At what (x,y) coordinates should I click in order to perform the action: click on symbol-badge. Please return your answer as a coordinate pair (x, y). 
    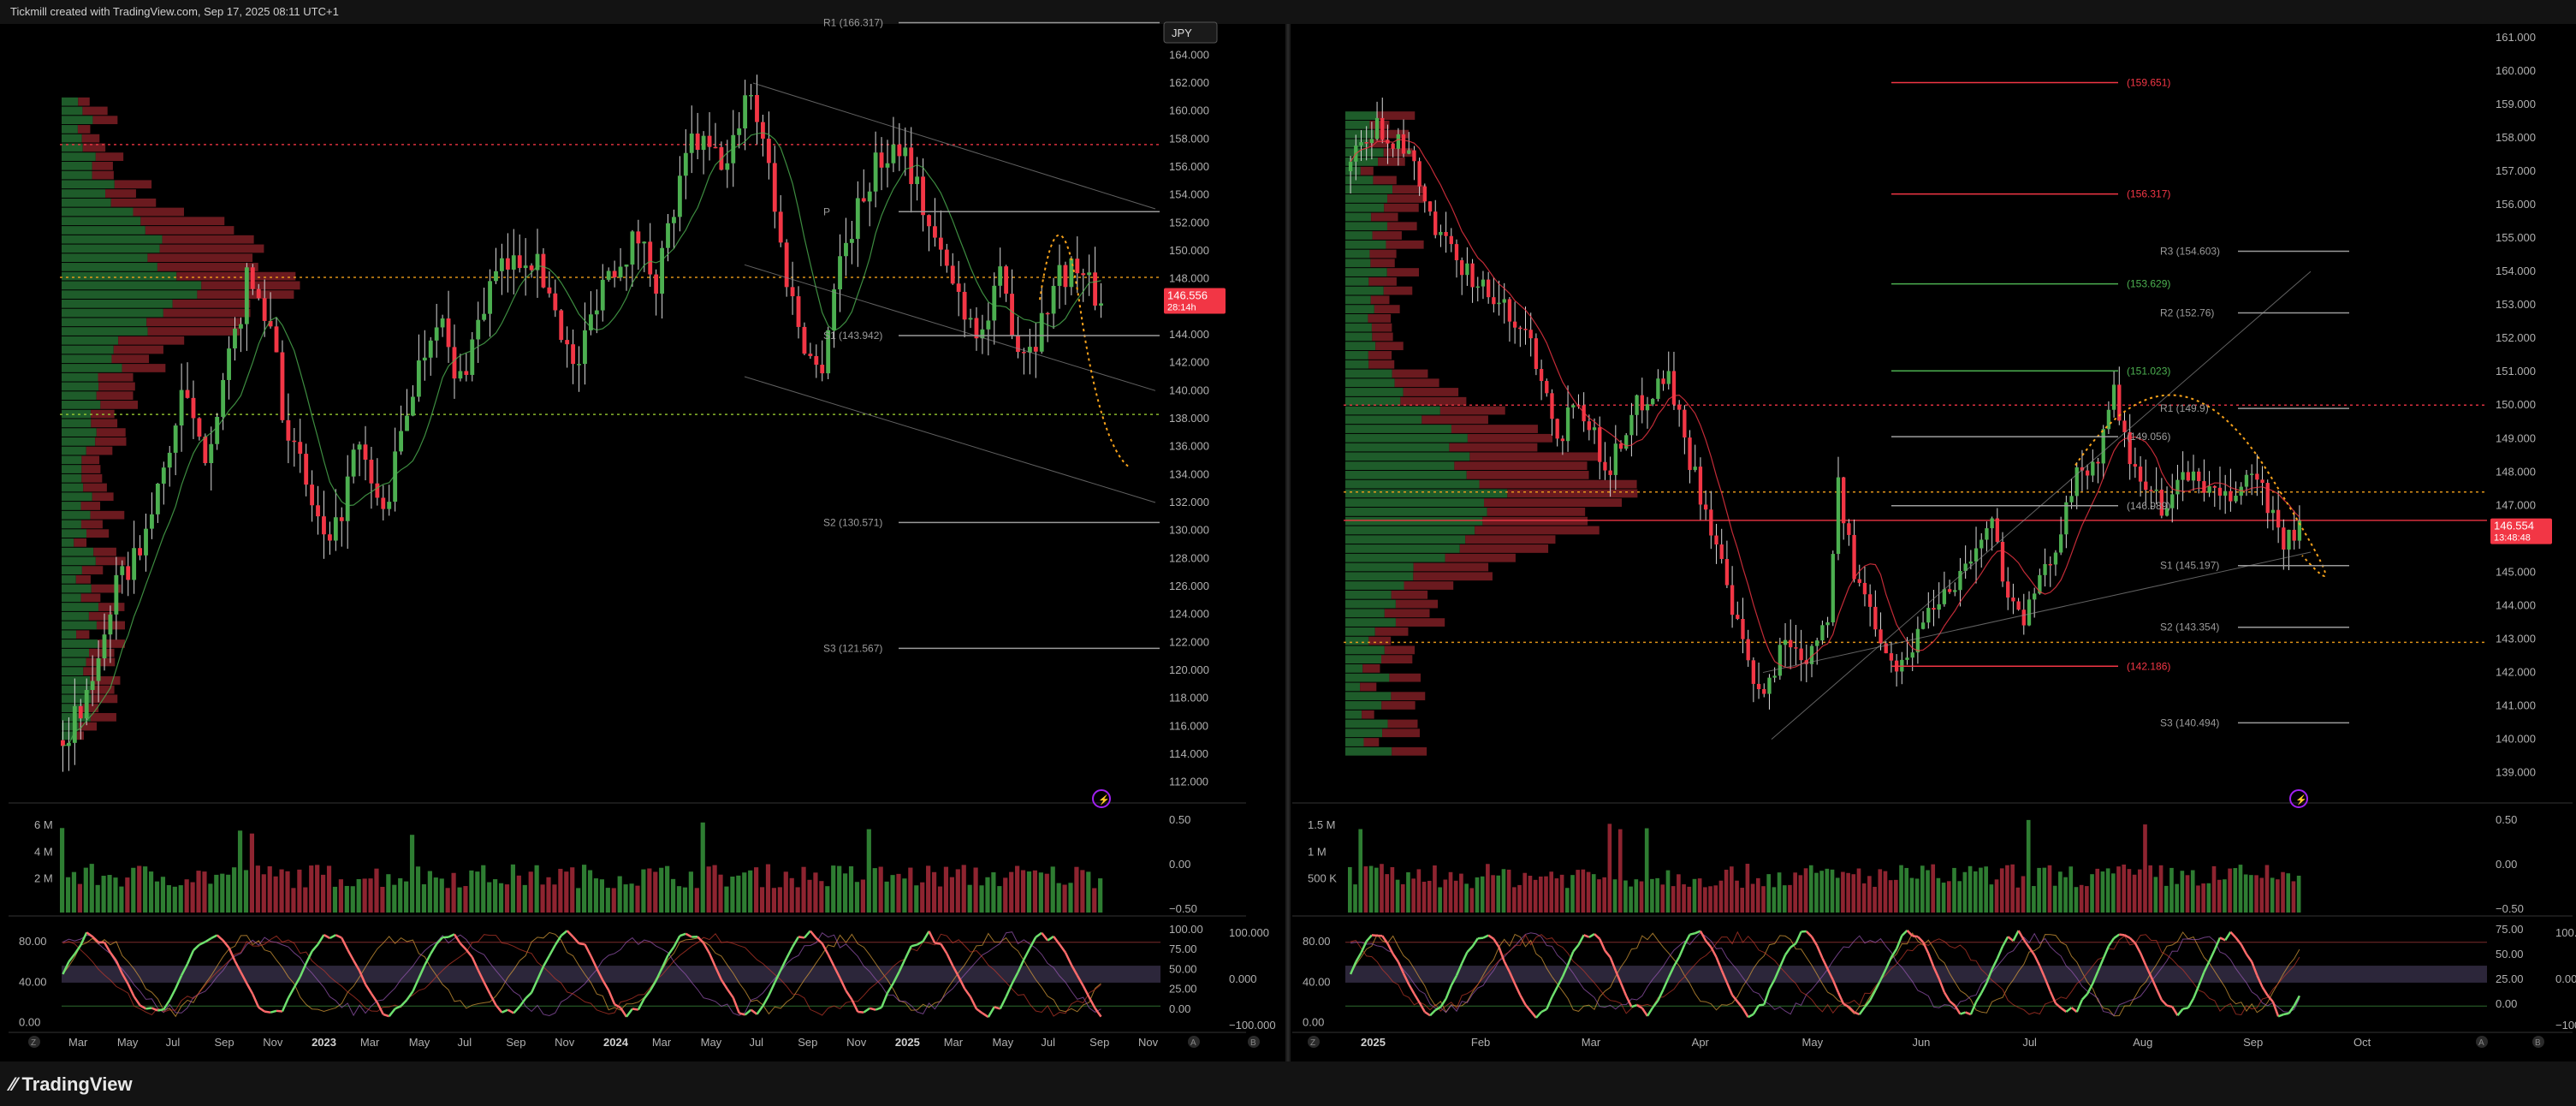
    Looking at the image, I should click on (1190, 33).